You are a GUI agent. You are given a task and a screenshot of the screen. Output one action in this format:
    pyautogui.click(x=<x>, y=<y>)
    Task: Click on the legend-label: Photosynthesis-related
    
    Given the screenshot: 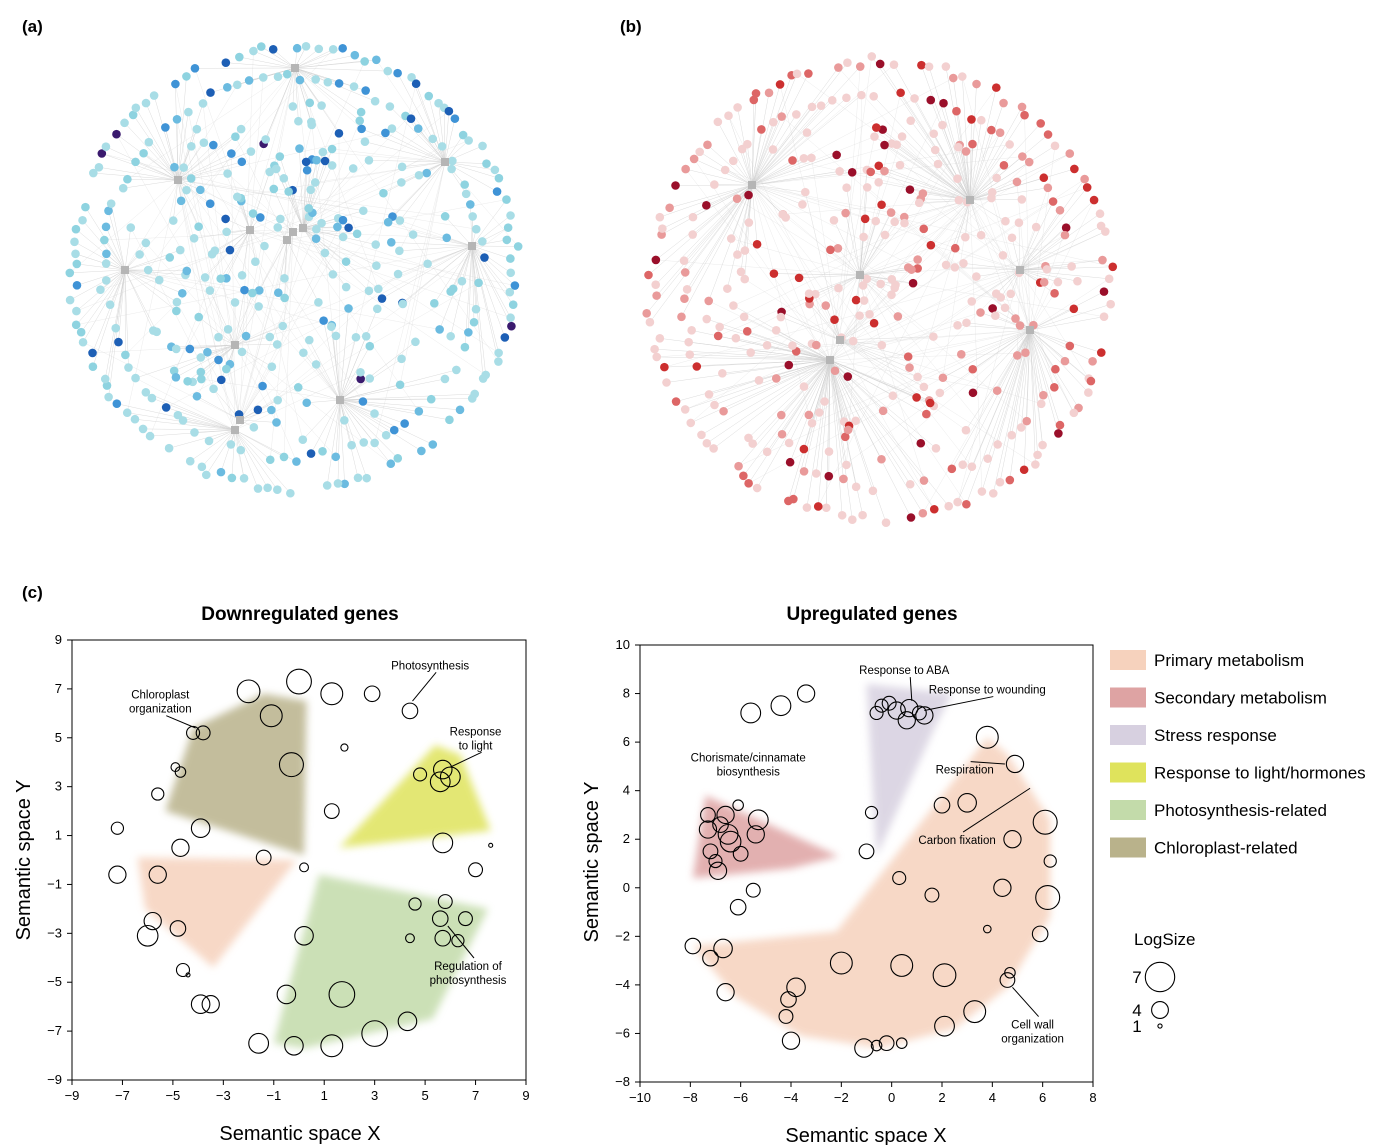 What is the action you would take?
    pyautogui.click(x=1240, y=810)
    